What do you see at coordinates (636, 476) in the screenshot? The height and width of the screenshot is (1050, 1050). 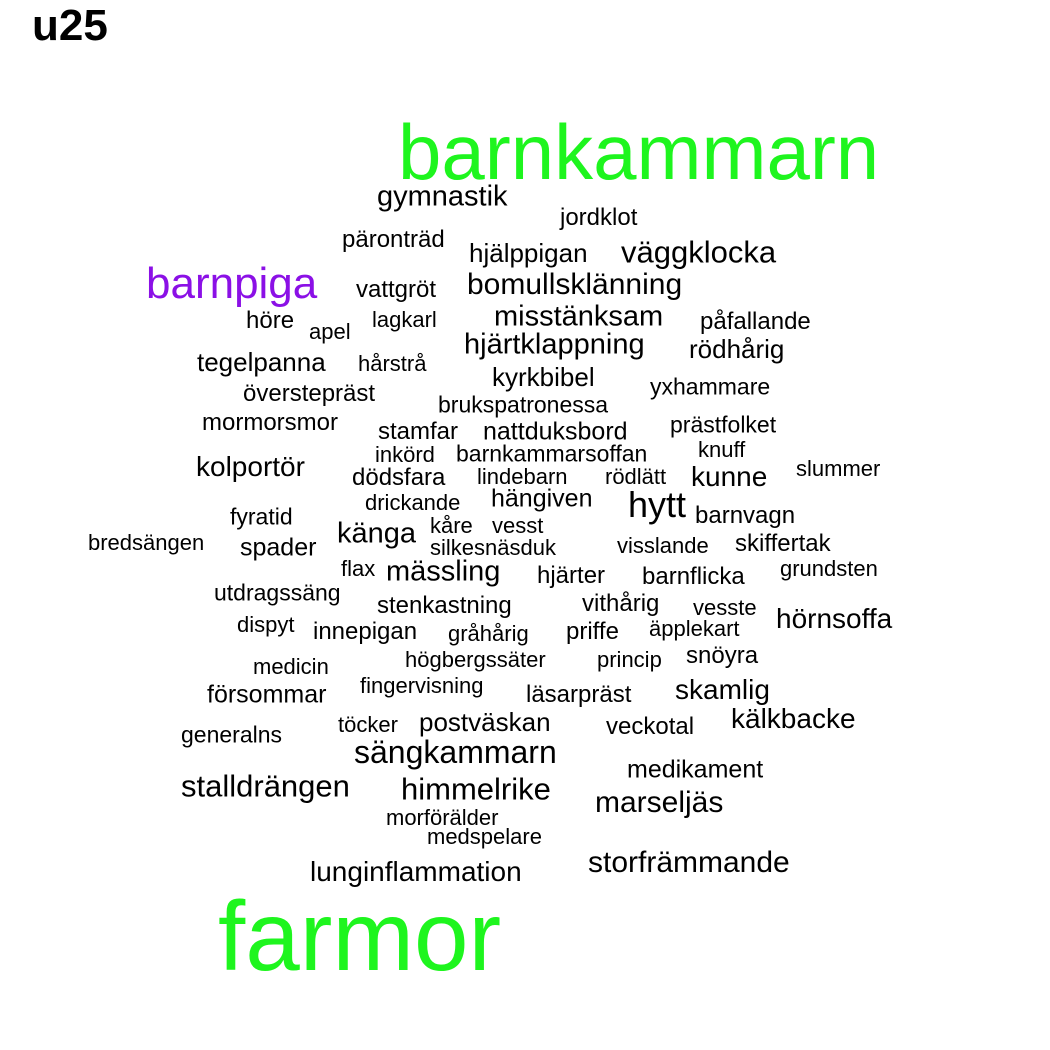 I see `cloud-word: rödlätt` at bounding box center [636, 476].